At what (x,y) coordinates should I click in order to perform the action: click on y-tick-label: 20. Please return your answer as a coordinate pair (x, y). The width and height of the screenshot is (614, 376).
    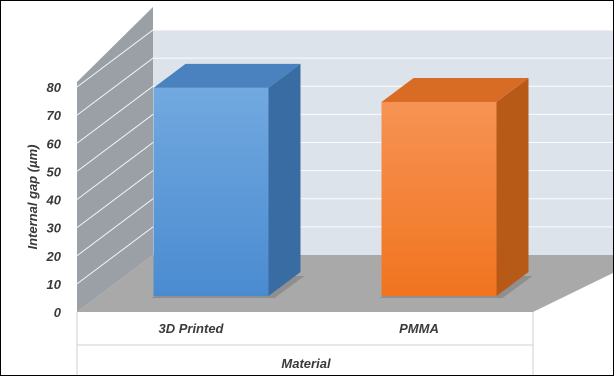
    Looking at the image, I should click on (54, 256).